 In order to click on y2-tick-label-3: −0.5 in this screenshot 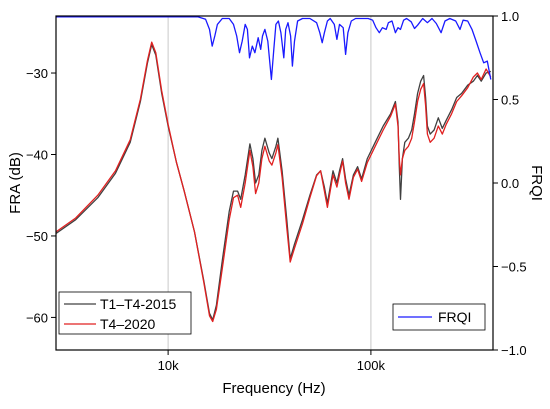, I will do `click(514, 267)`.